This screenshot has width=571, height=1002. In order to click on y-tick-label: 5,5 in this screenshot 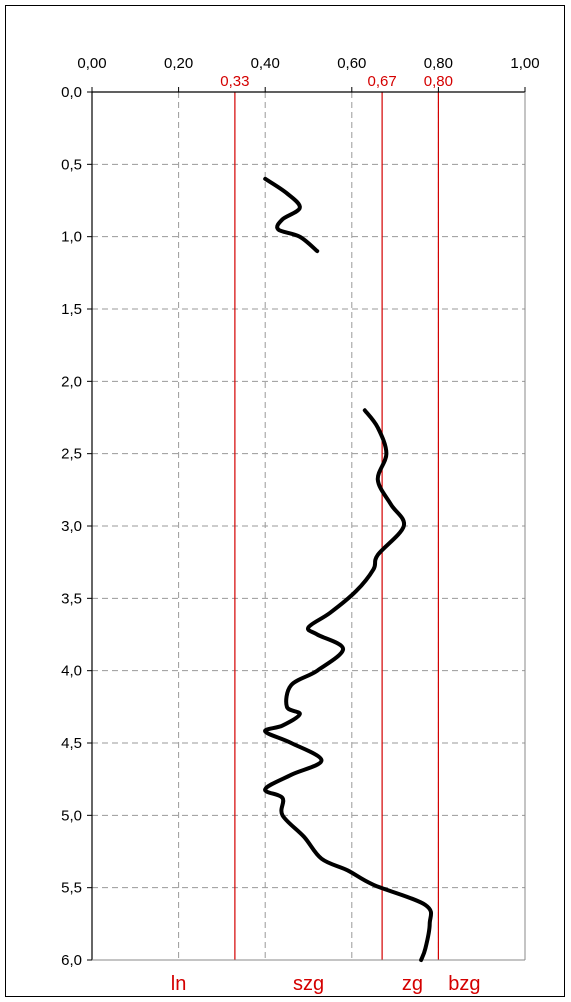, I will do `click(71, 888)`.